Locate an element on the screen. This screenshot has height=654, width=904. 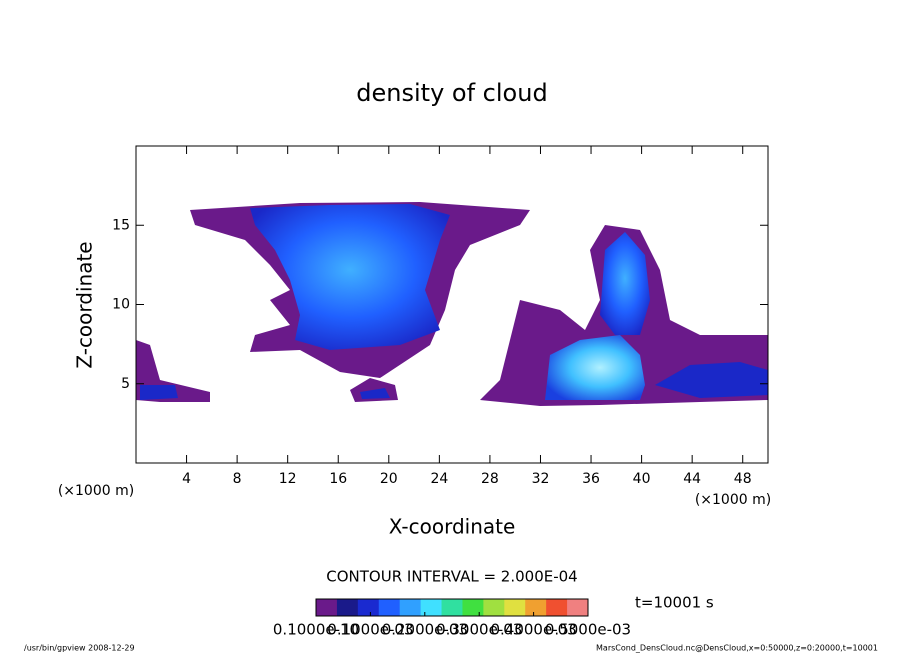
x-unit: (×1000 m) is located at coordinates (733, 500).